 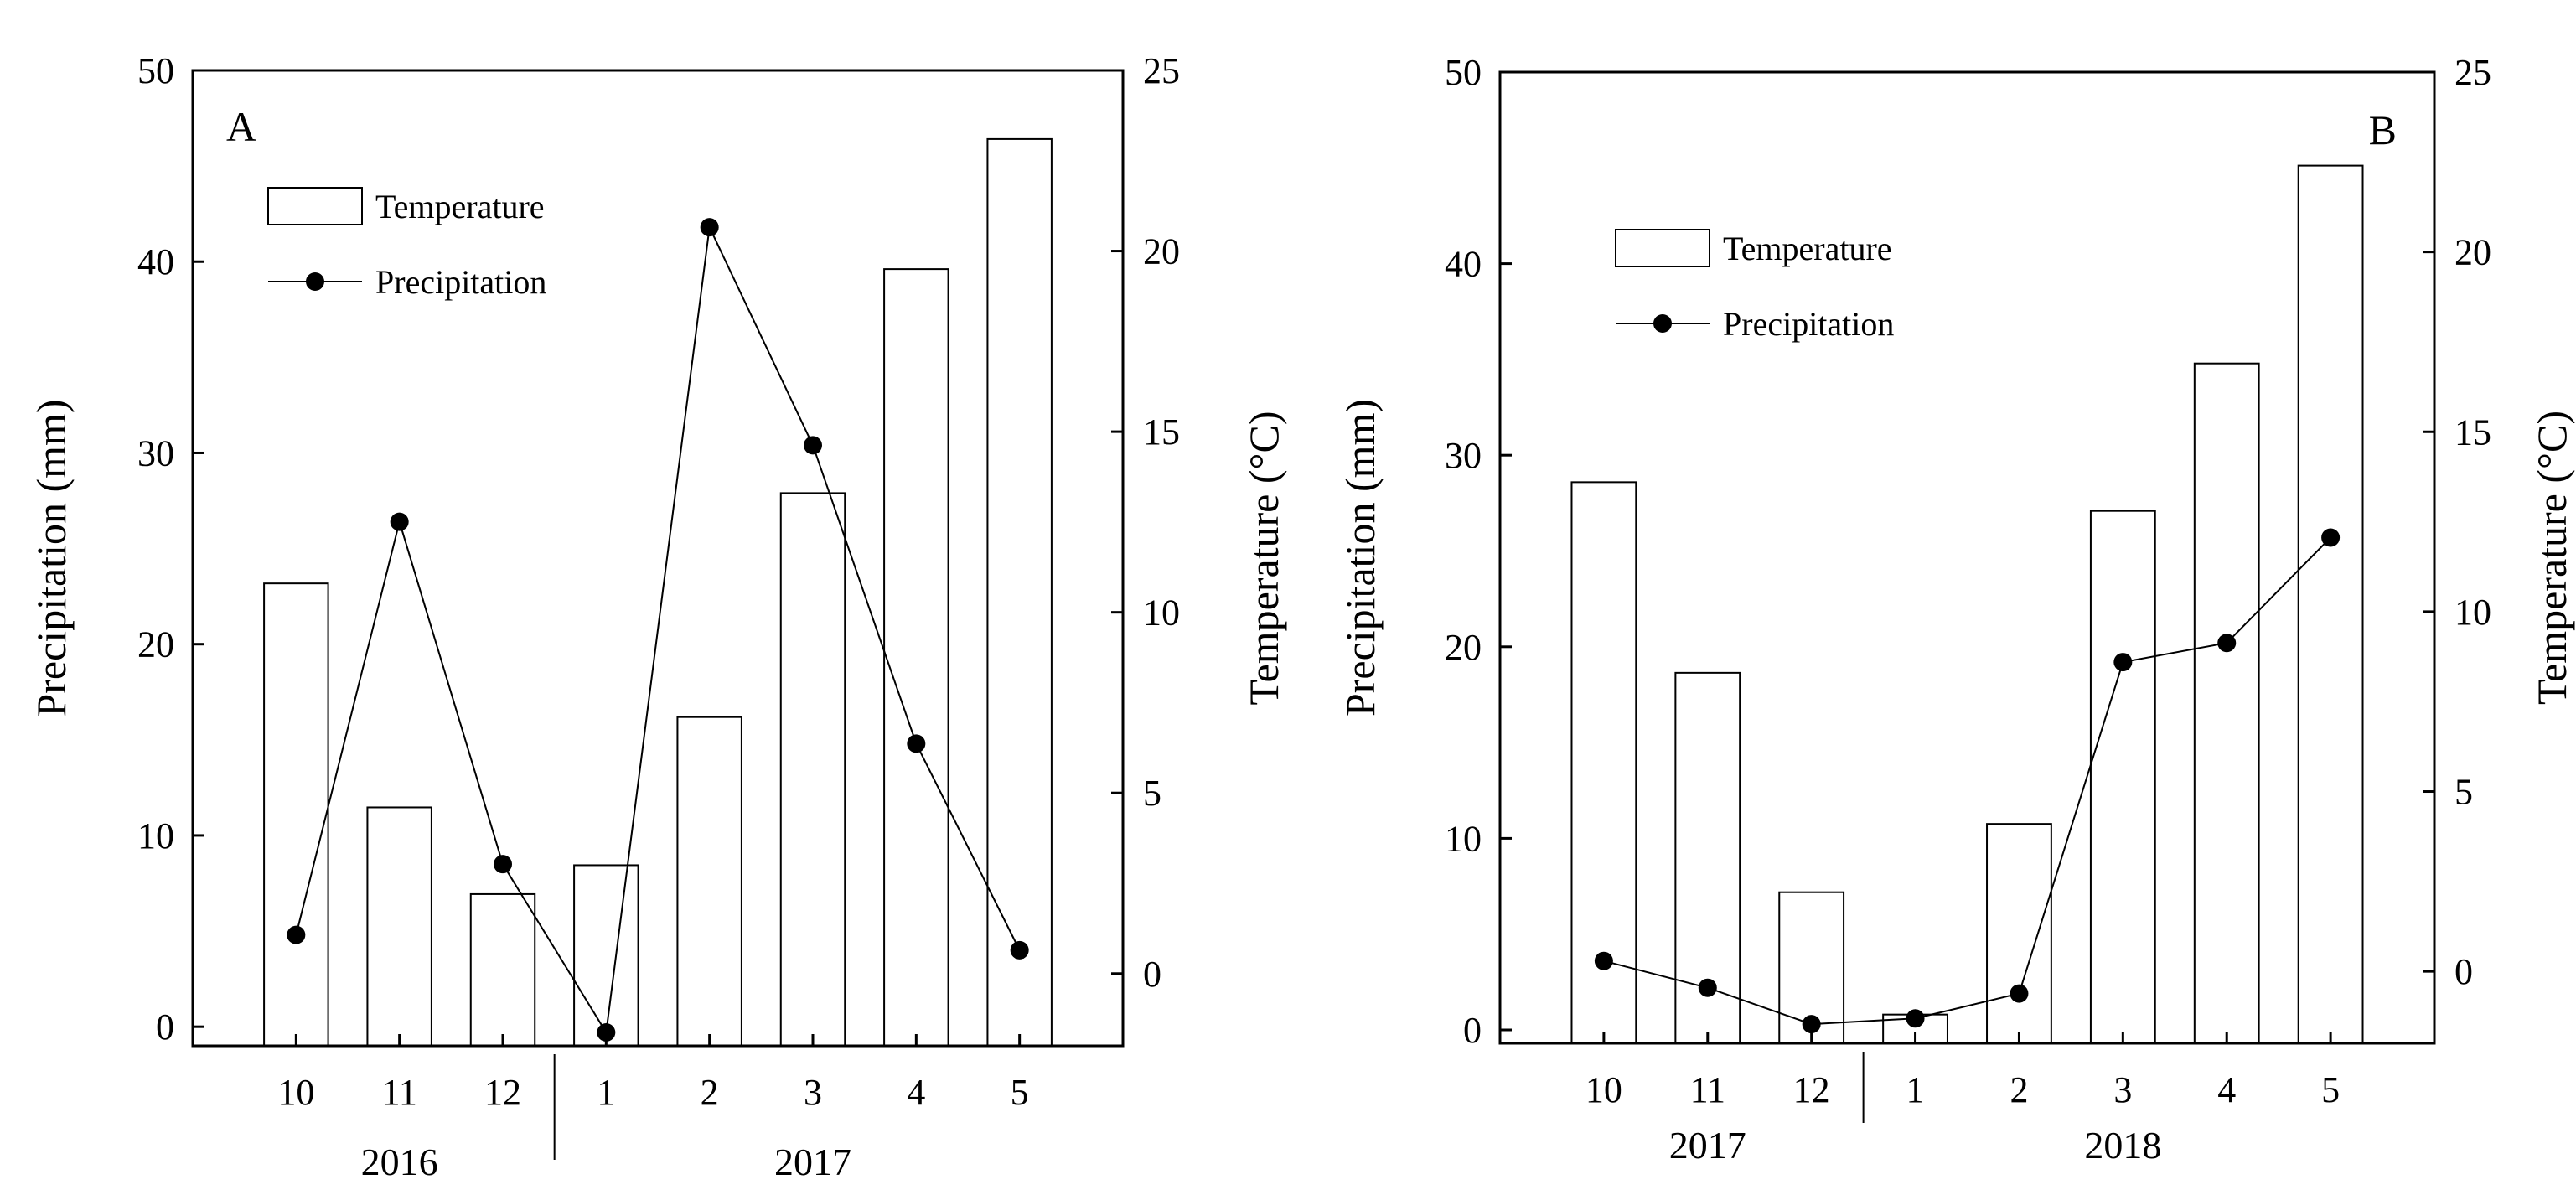 I want to click on year-label: 2018, so click(x=2122, y=1146).